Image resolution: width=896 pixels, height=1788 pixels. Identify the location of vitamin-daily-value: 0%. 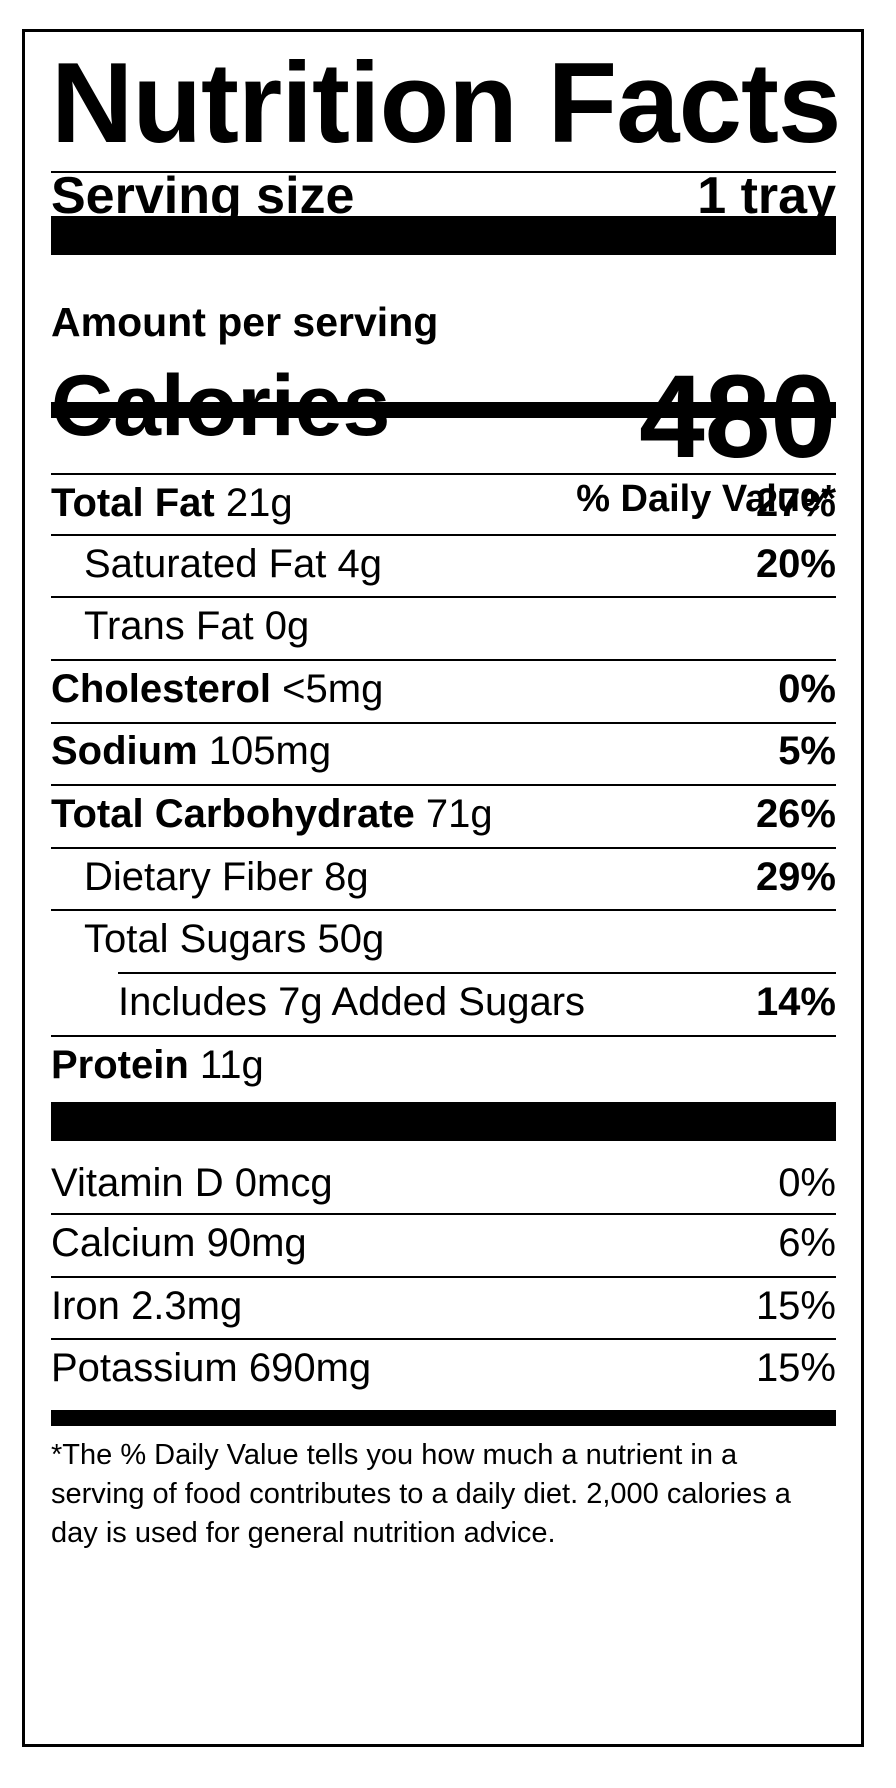
(807, 1183).